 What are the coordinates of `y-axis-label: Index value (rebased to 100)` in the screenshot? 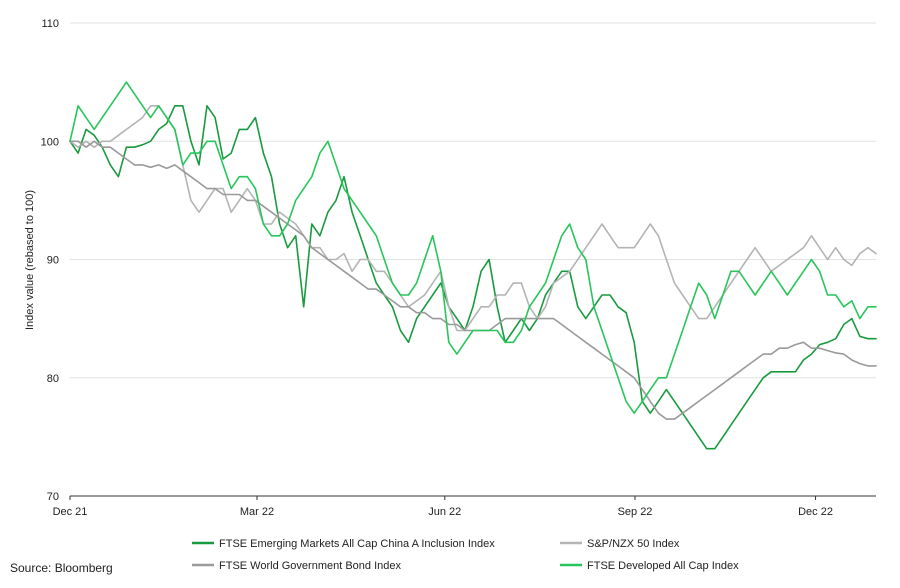 It's located at (30, 260).